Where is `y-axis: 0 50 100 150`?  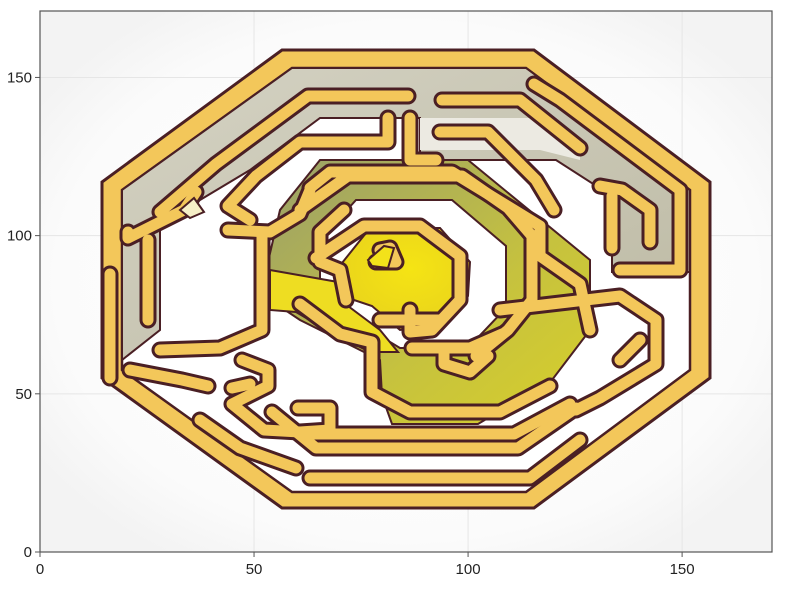 y-axis: 0 50 100 150 is located at coordinates (23, 315).